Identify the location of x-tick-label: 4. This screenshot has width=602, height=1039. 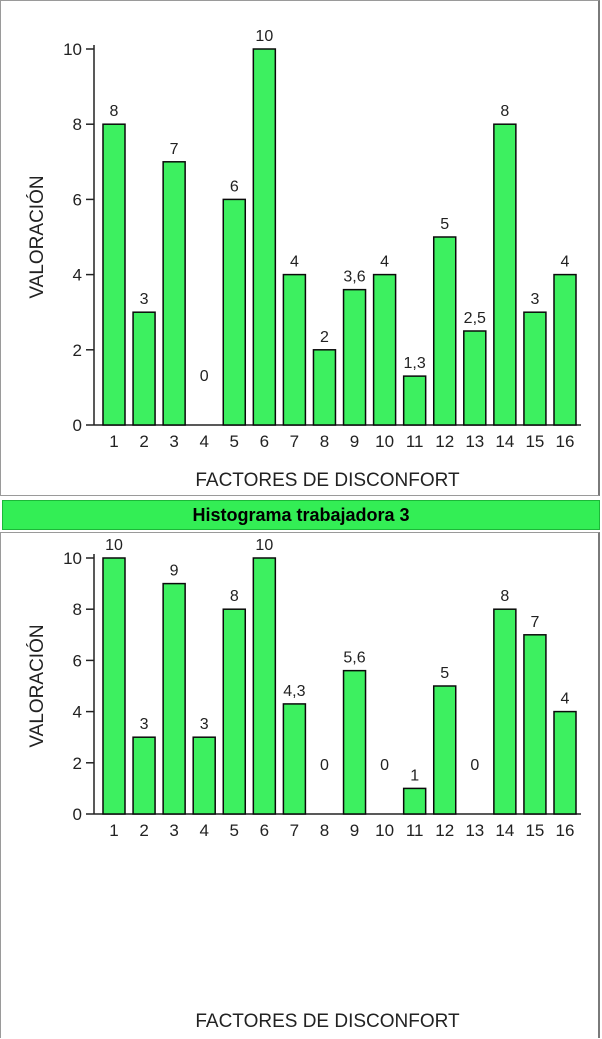
(203, 830).